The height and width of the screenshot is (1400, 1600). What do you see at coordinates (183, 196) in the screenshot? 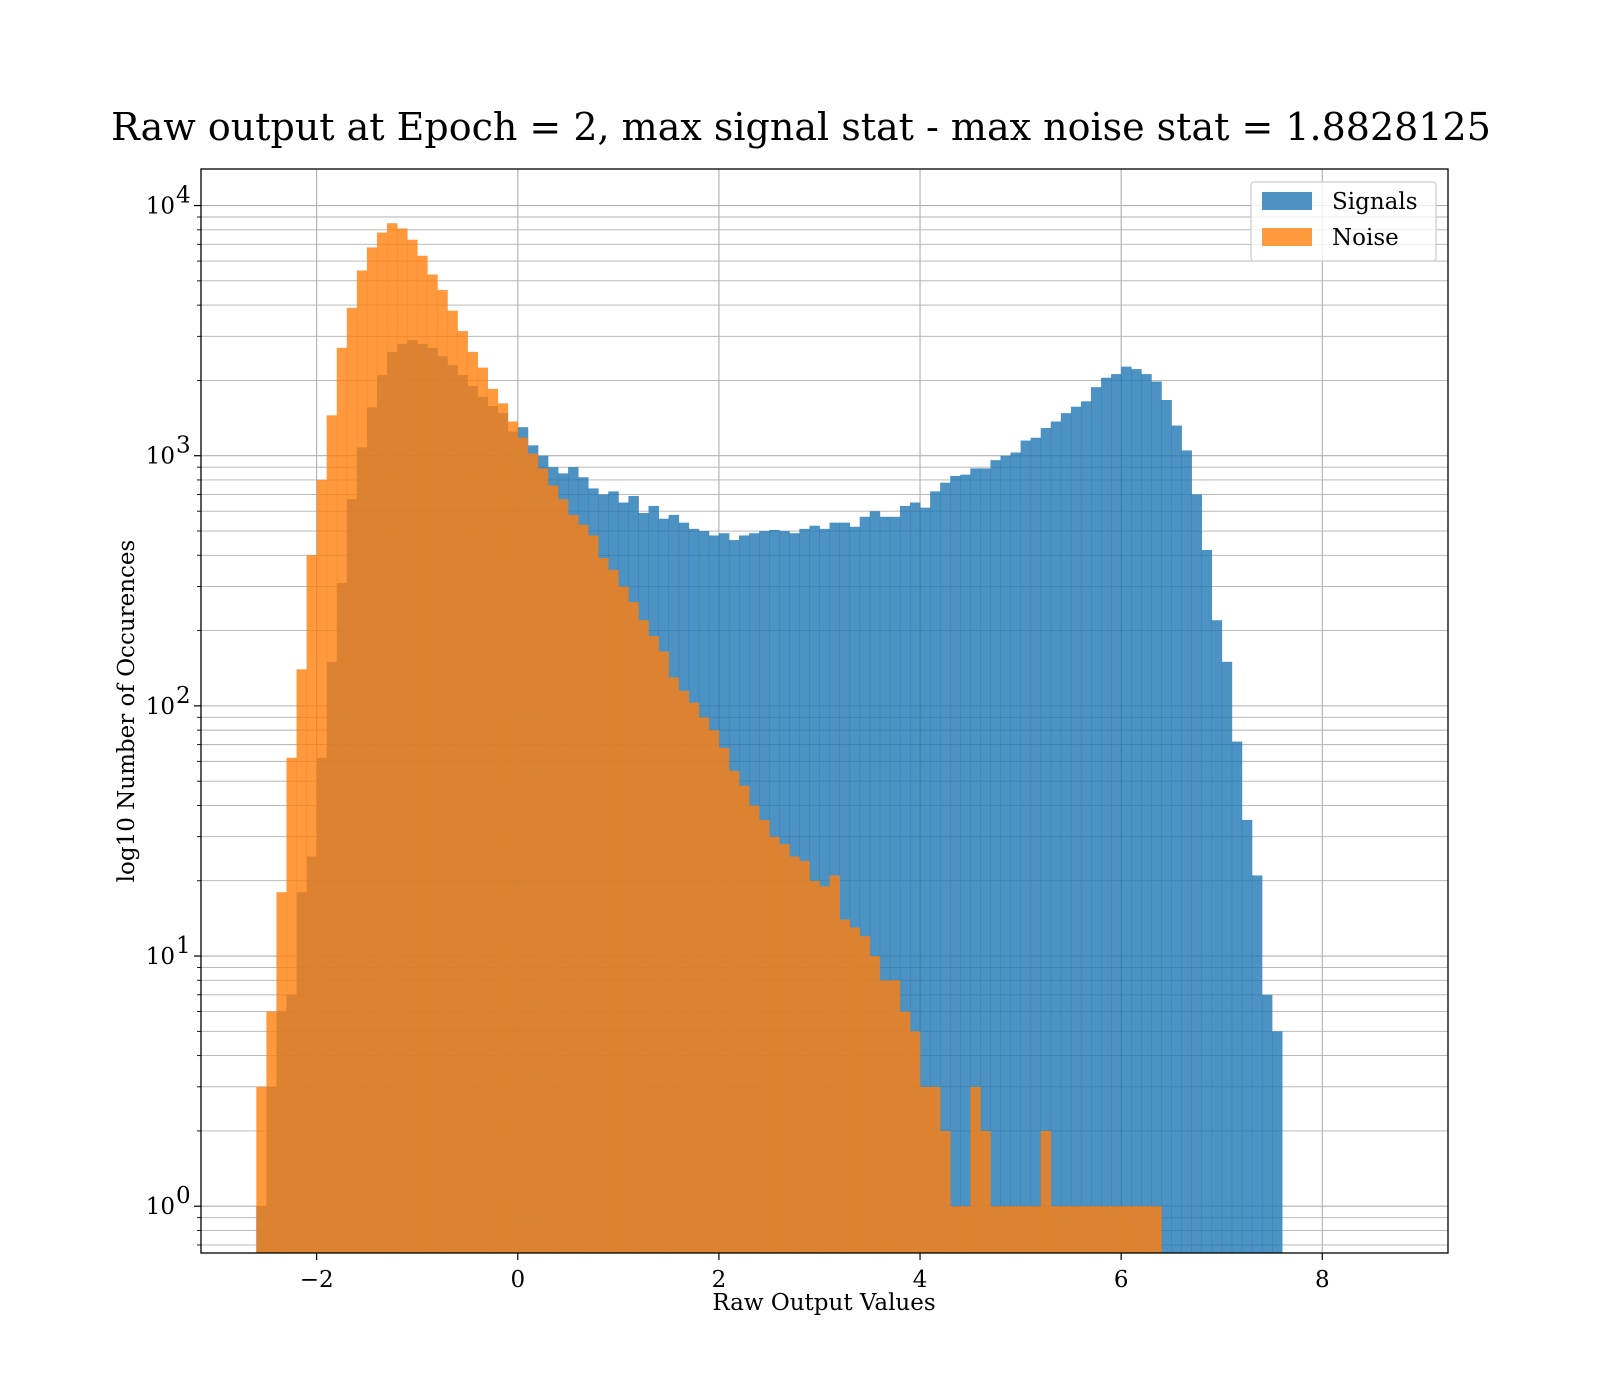
I see `y-tick-exponent: 4` at bounding box center [183, 196].